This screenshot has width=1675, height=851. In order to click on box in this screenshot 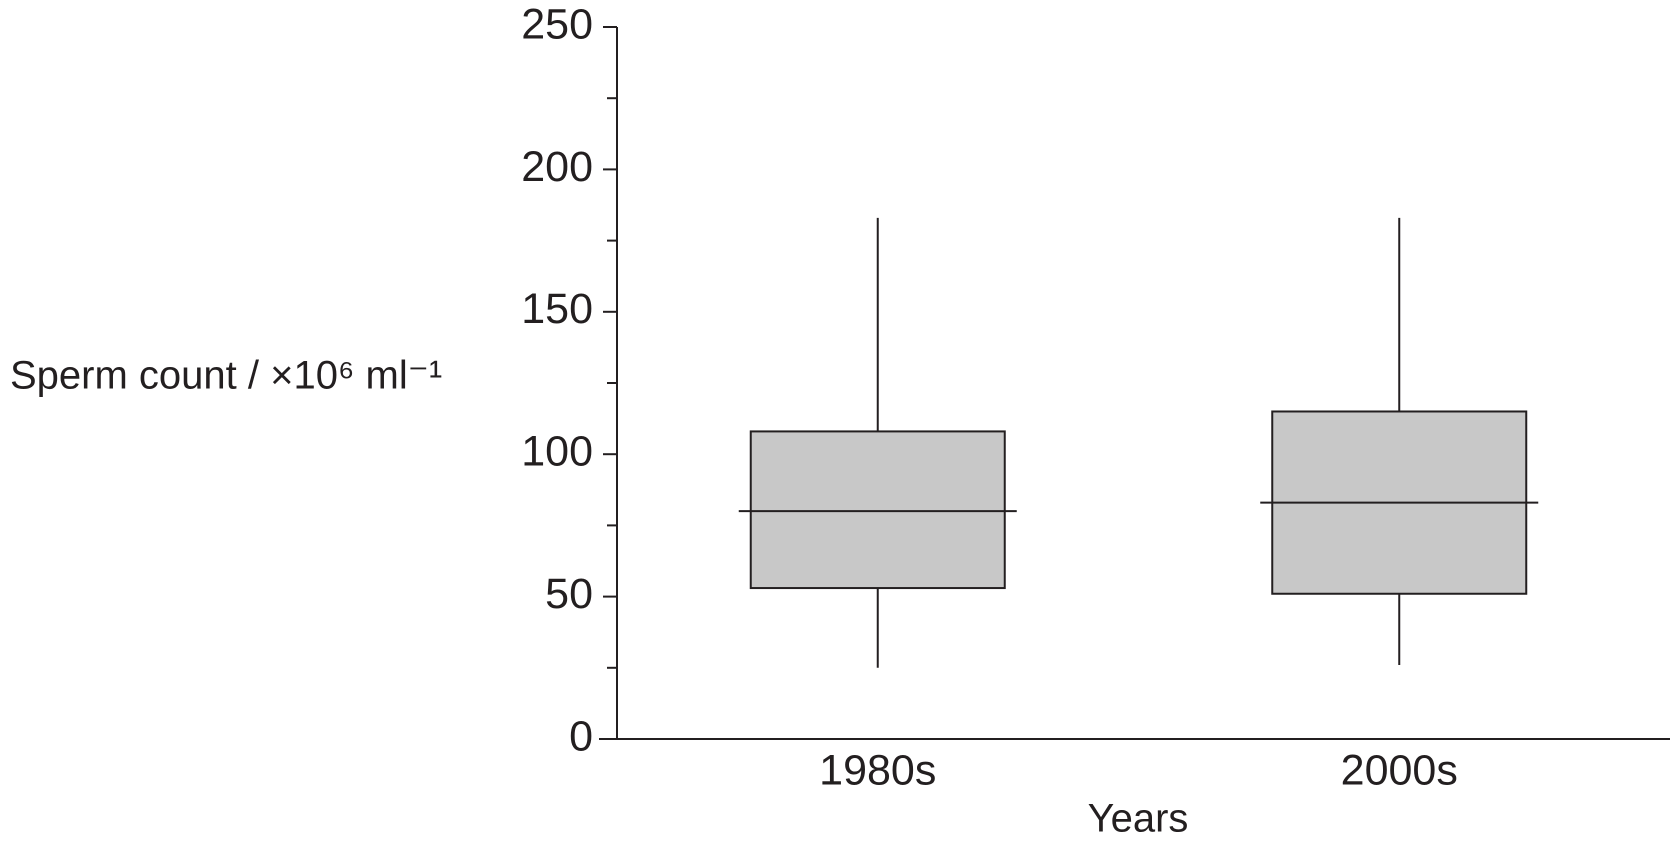, I will do `click(877, 510)`.